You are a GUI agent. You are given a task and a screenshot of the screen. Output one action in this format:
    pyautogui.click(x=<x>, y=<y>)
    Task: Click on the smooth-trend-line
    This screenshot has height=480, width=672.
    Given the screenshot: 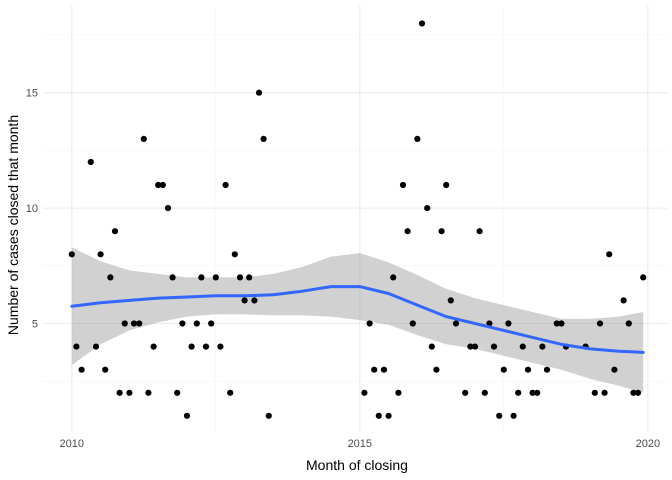 What is the action you would take?
    pyautogui.click(x=357, y=319)
    